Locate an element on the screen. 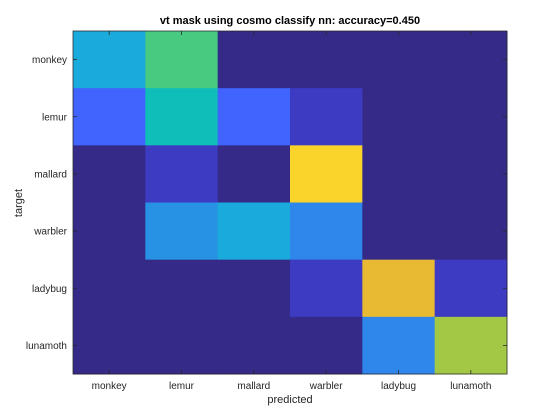 The width and height of the screenshot is (560, 420). x-tick-labels: monkey lemur mallard warbler ladybug lunamoth is located at coordinates (292, 386).